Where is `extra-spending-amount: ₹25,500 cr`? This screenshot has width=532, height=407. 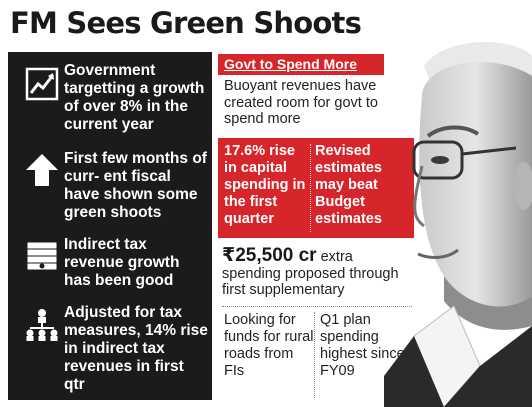 extra-spending-amount: ₹25,500 cr is located at coordinates (269, 255).